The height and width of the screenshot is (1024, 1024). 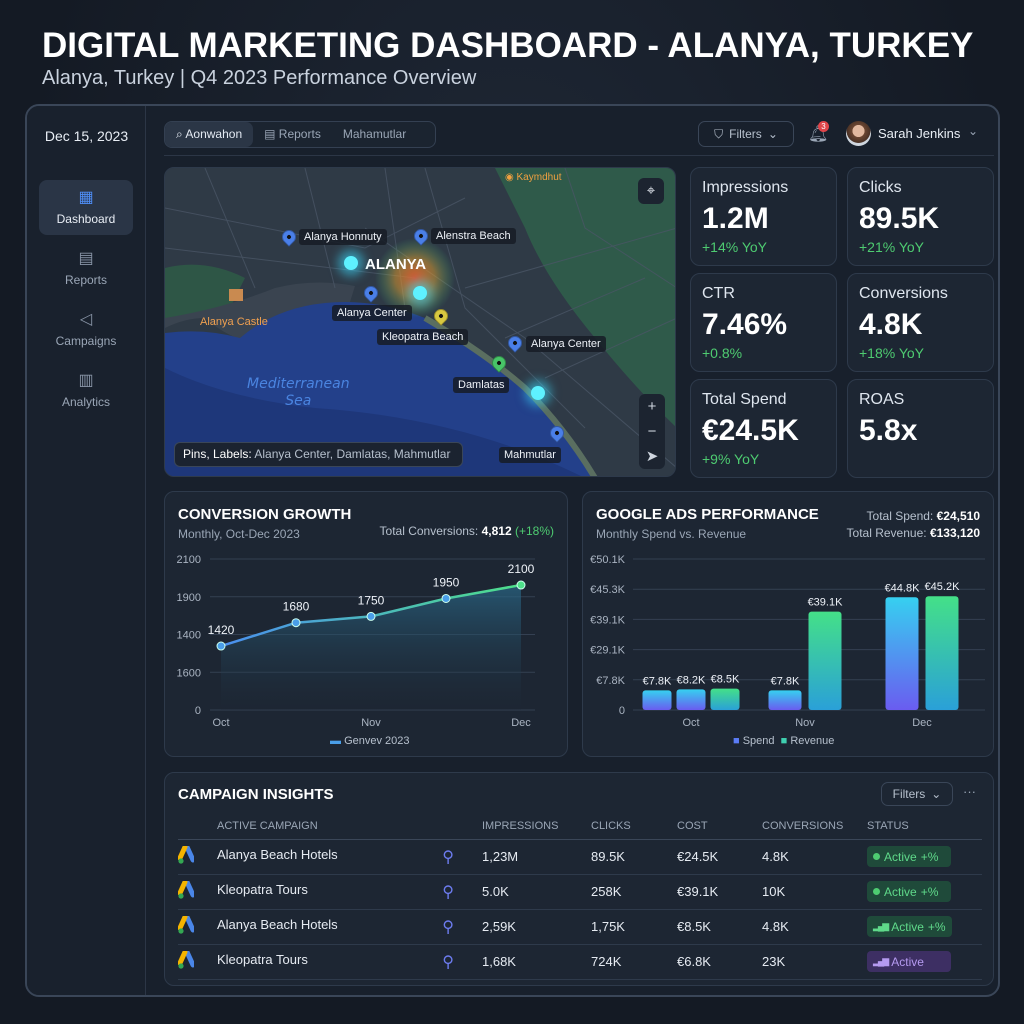 What do you see at coordinates (277, 854) in the screenshot?
I see `campaign-name-text: Alanya Beach Hotels` at bounding box center [277, 854].